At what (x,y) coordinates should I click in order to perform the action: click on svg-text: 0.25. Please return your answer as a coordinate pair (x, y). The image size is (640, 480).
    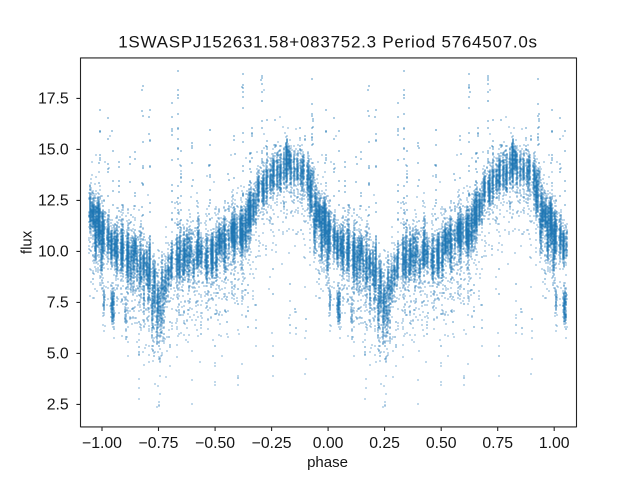
    Looking at the image, I should click on (384, 443).